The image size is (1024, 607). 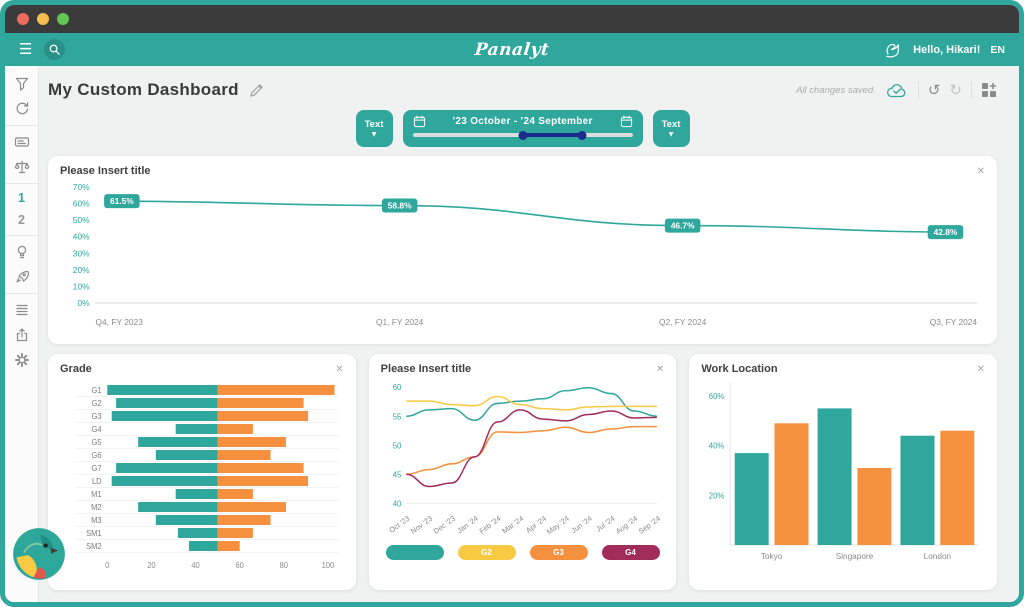 I want to click on date-slider-handle-end, so click(x=582, y=135).